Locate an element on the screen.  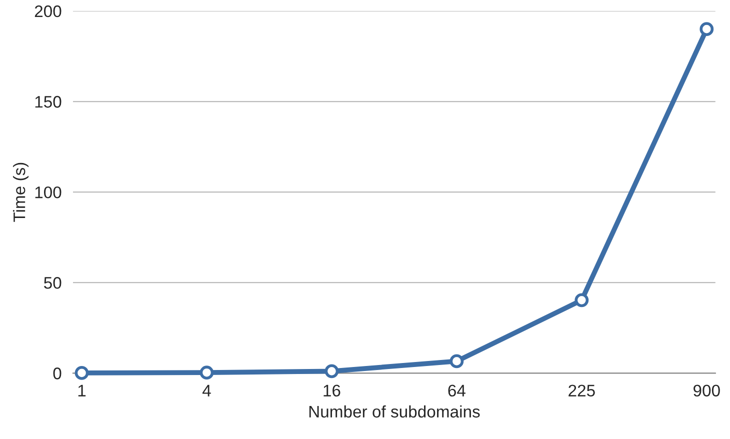
x-tick-label: 4 is located at coordinates (206, 390).